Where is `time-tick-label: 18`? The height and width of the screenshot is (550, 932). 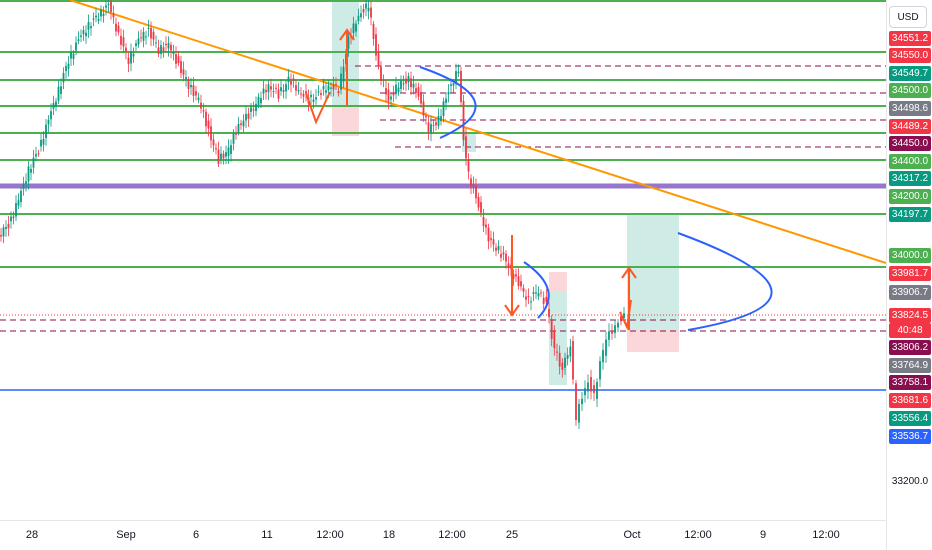 time-tick-label: 18 is located at coordinates (389, 535).